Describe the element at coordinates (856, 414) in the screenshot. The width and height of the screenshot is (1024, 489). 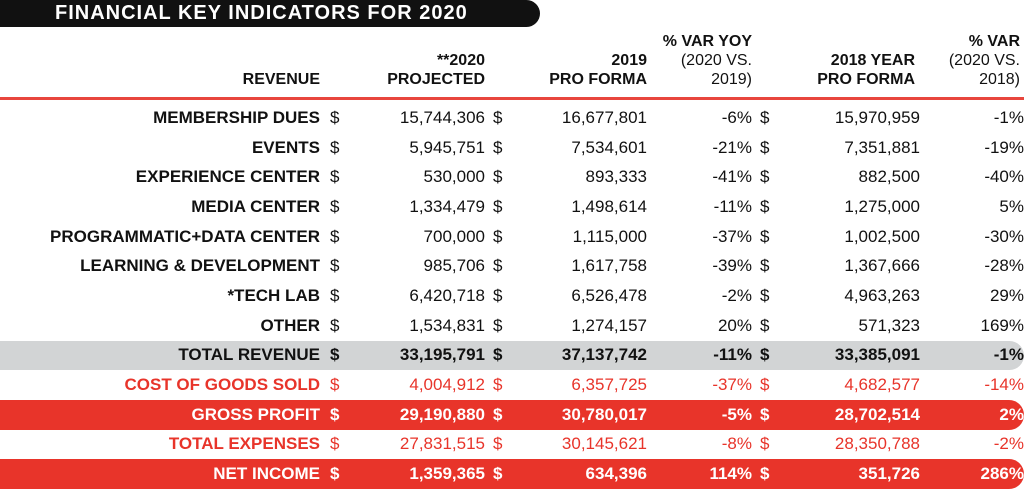
I see `value-2018: 28,702,514` at that location.